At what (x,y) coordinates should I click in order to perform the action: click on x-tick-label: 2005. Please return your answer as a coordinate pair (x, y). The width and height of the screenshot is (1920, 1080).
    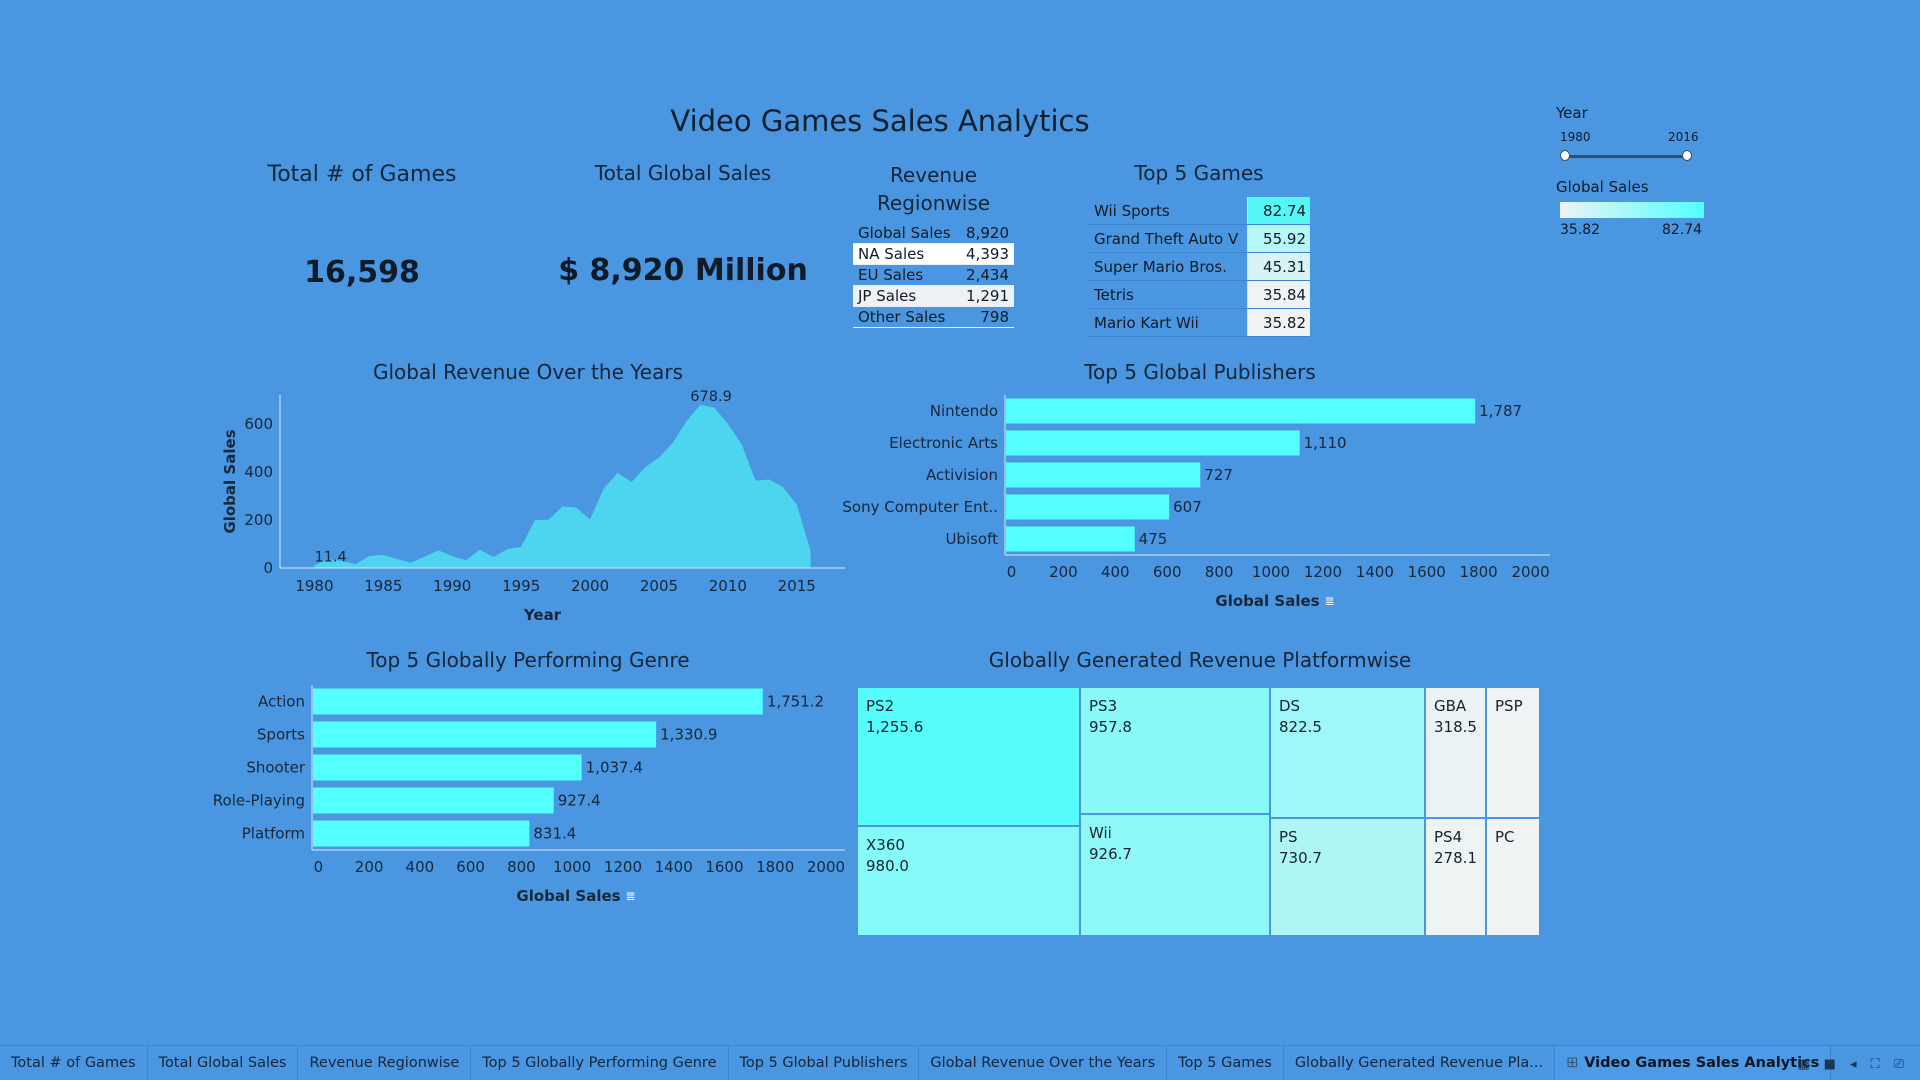
    Looking at the image, I should click on (659, 586).